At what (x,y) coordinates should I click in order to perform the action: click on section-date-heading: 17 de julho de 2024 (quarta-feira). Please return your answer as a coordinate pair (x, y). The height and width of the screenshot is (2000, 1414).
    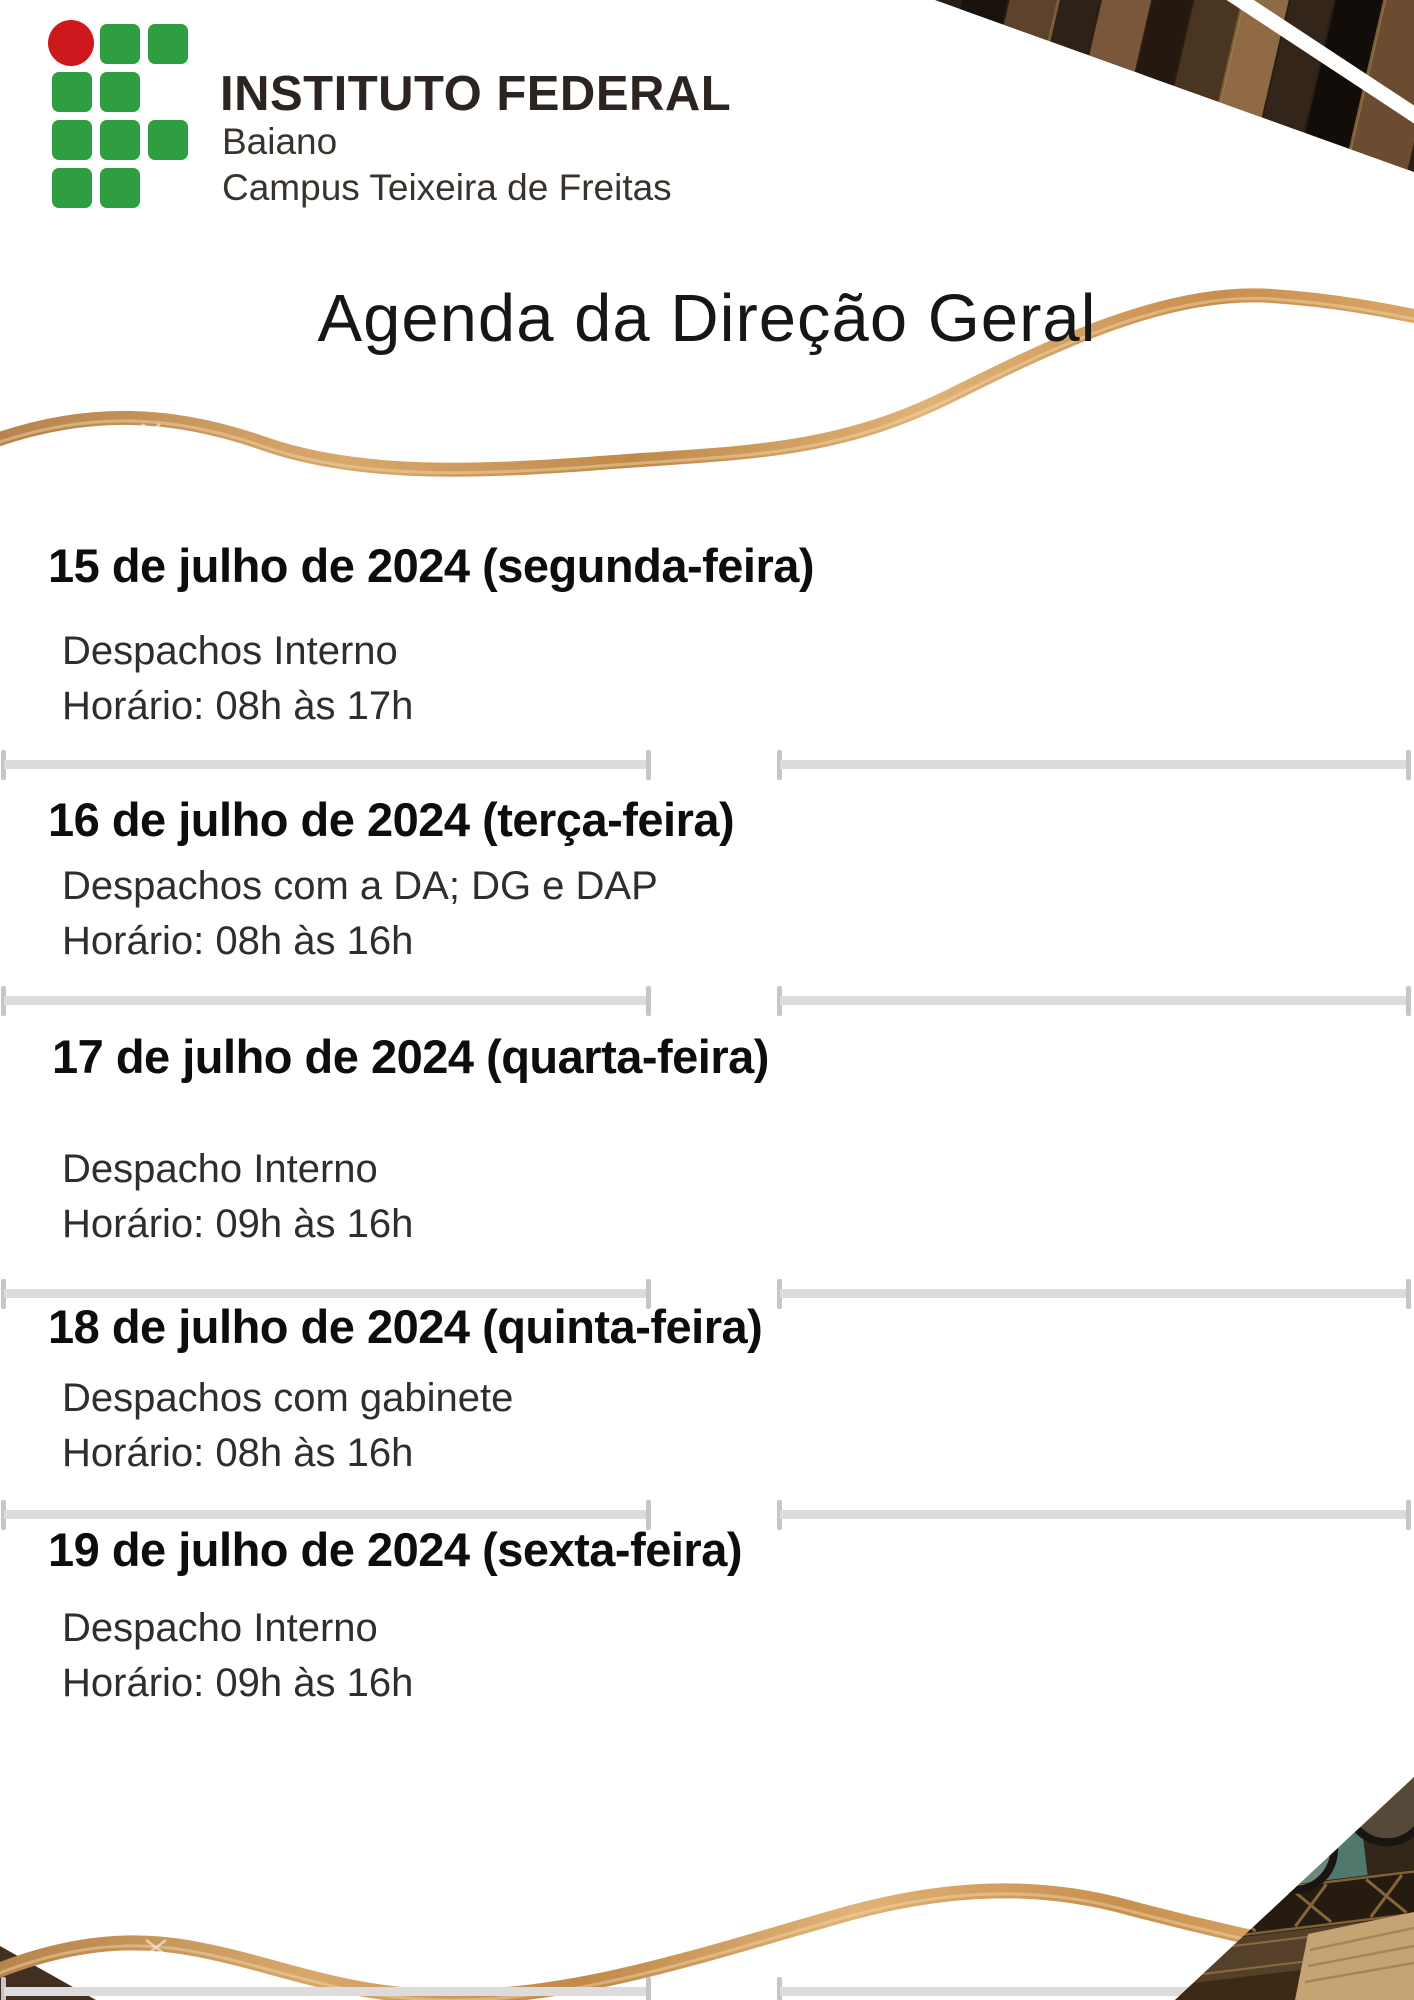
    Looking at the image, I should click on (410, 1056).